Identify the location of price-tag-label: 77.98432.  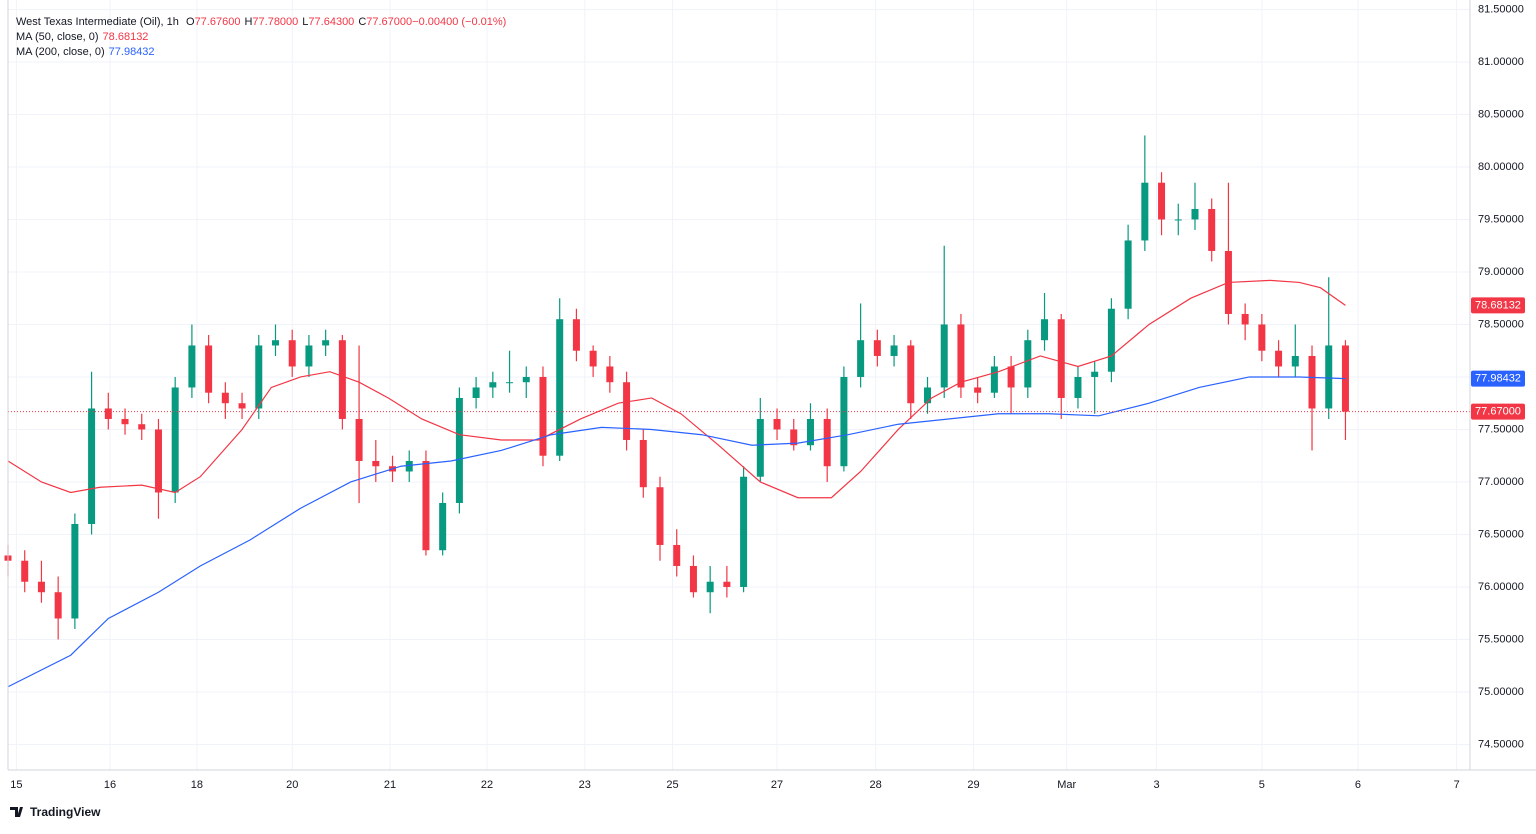
(1498, 379).